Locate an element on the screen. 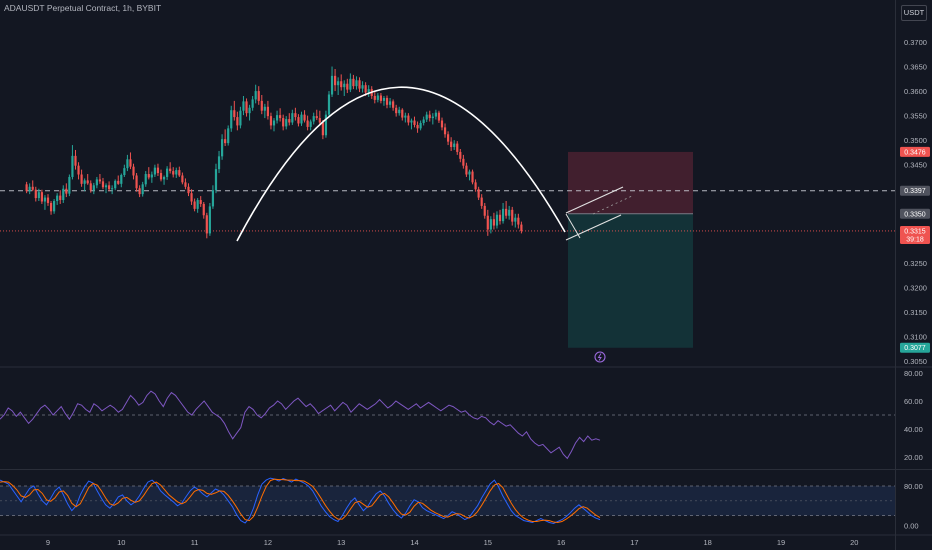 Image resolution: width=932 pixels, height=550 pixels. price-tick-label: 0.3650 is located at coordinates (915, 67).